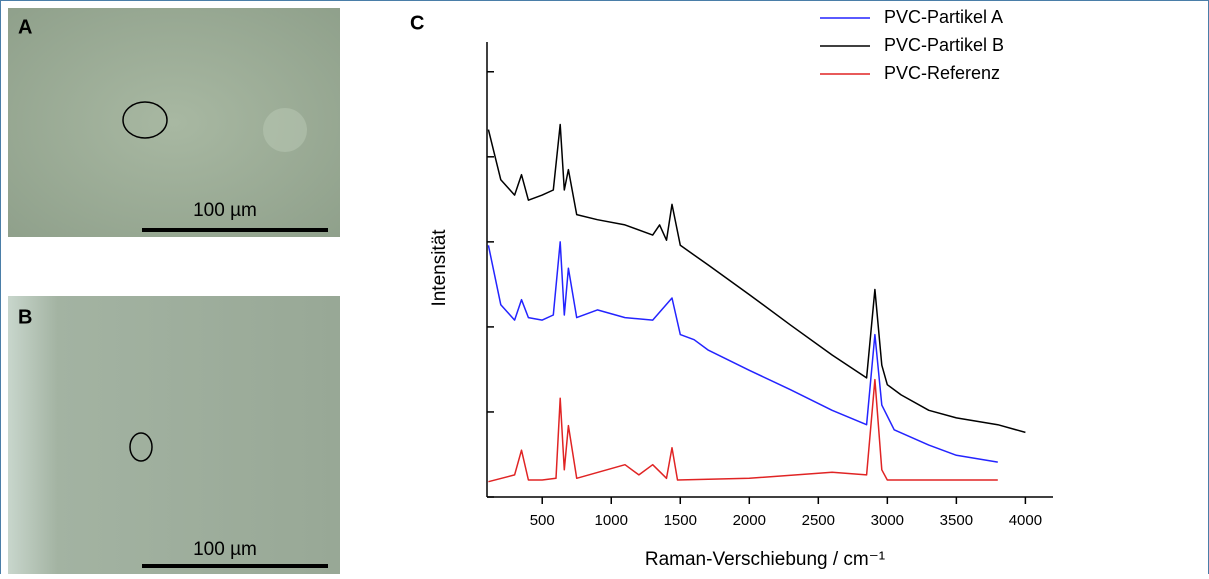 The image size is (1209, 579). I want to click on panel-label: C, so click(417, 23).